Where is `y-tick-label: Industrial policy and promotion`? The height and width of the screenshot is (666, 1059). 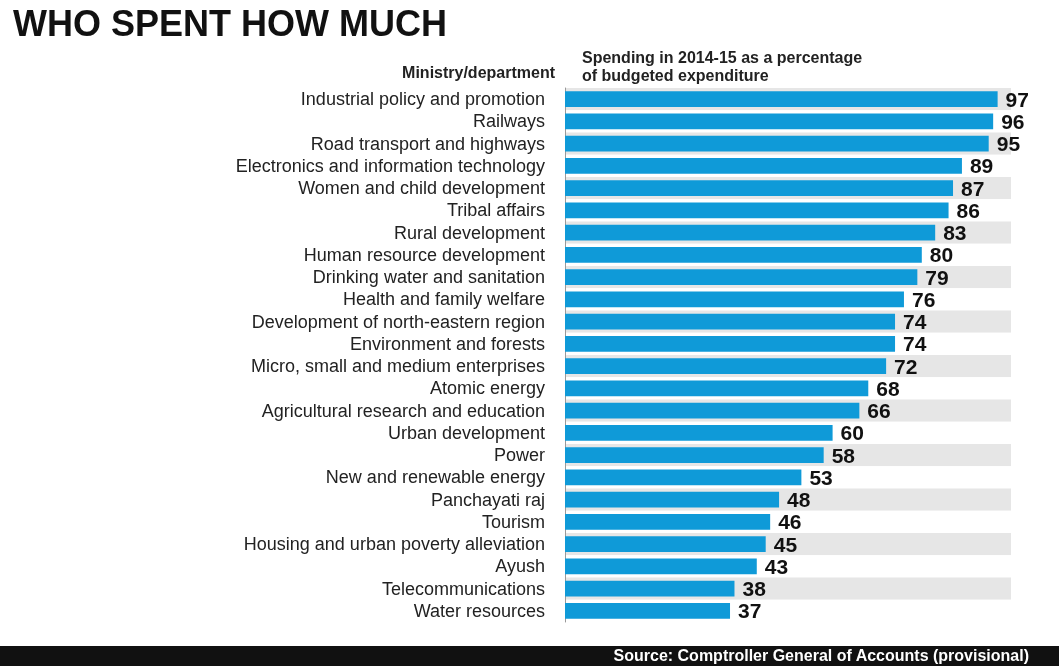 y-tick-label: Industrial policy and promotion is located at coordinates (422, 99).